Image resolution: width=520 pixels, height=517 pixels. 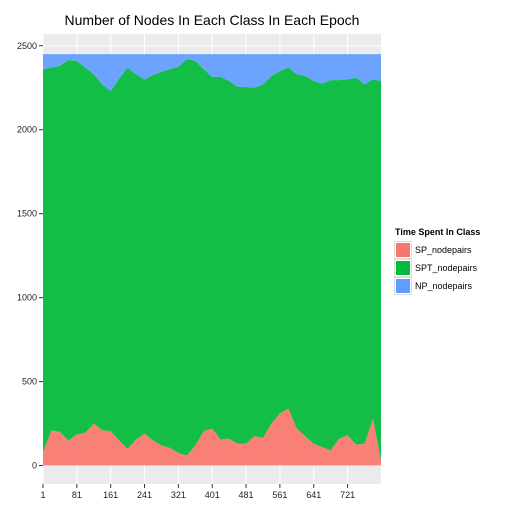 What do you see at coordinates (446, 268) in the screenshot?
I see `legend-label: SPT_nodepairs` at bounding box center [446, 268].